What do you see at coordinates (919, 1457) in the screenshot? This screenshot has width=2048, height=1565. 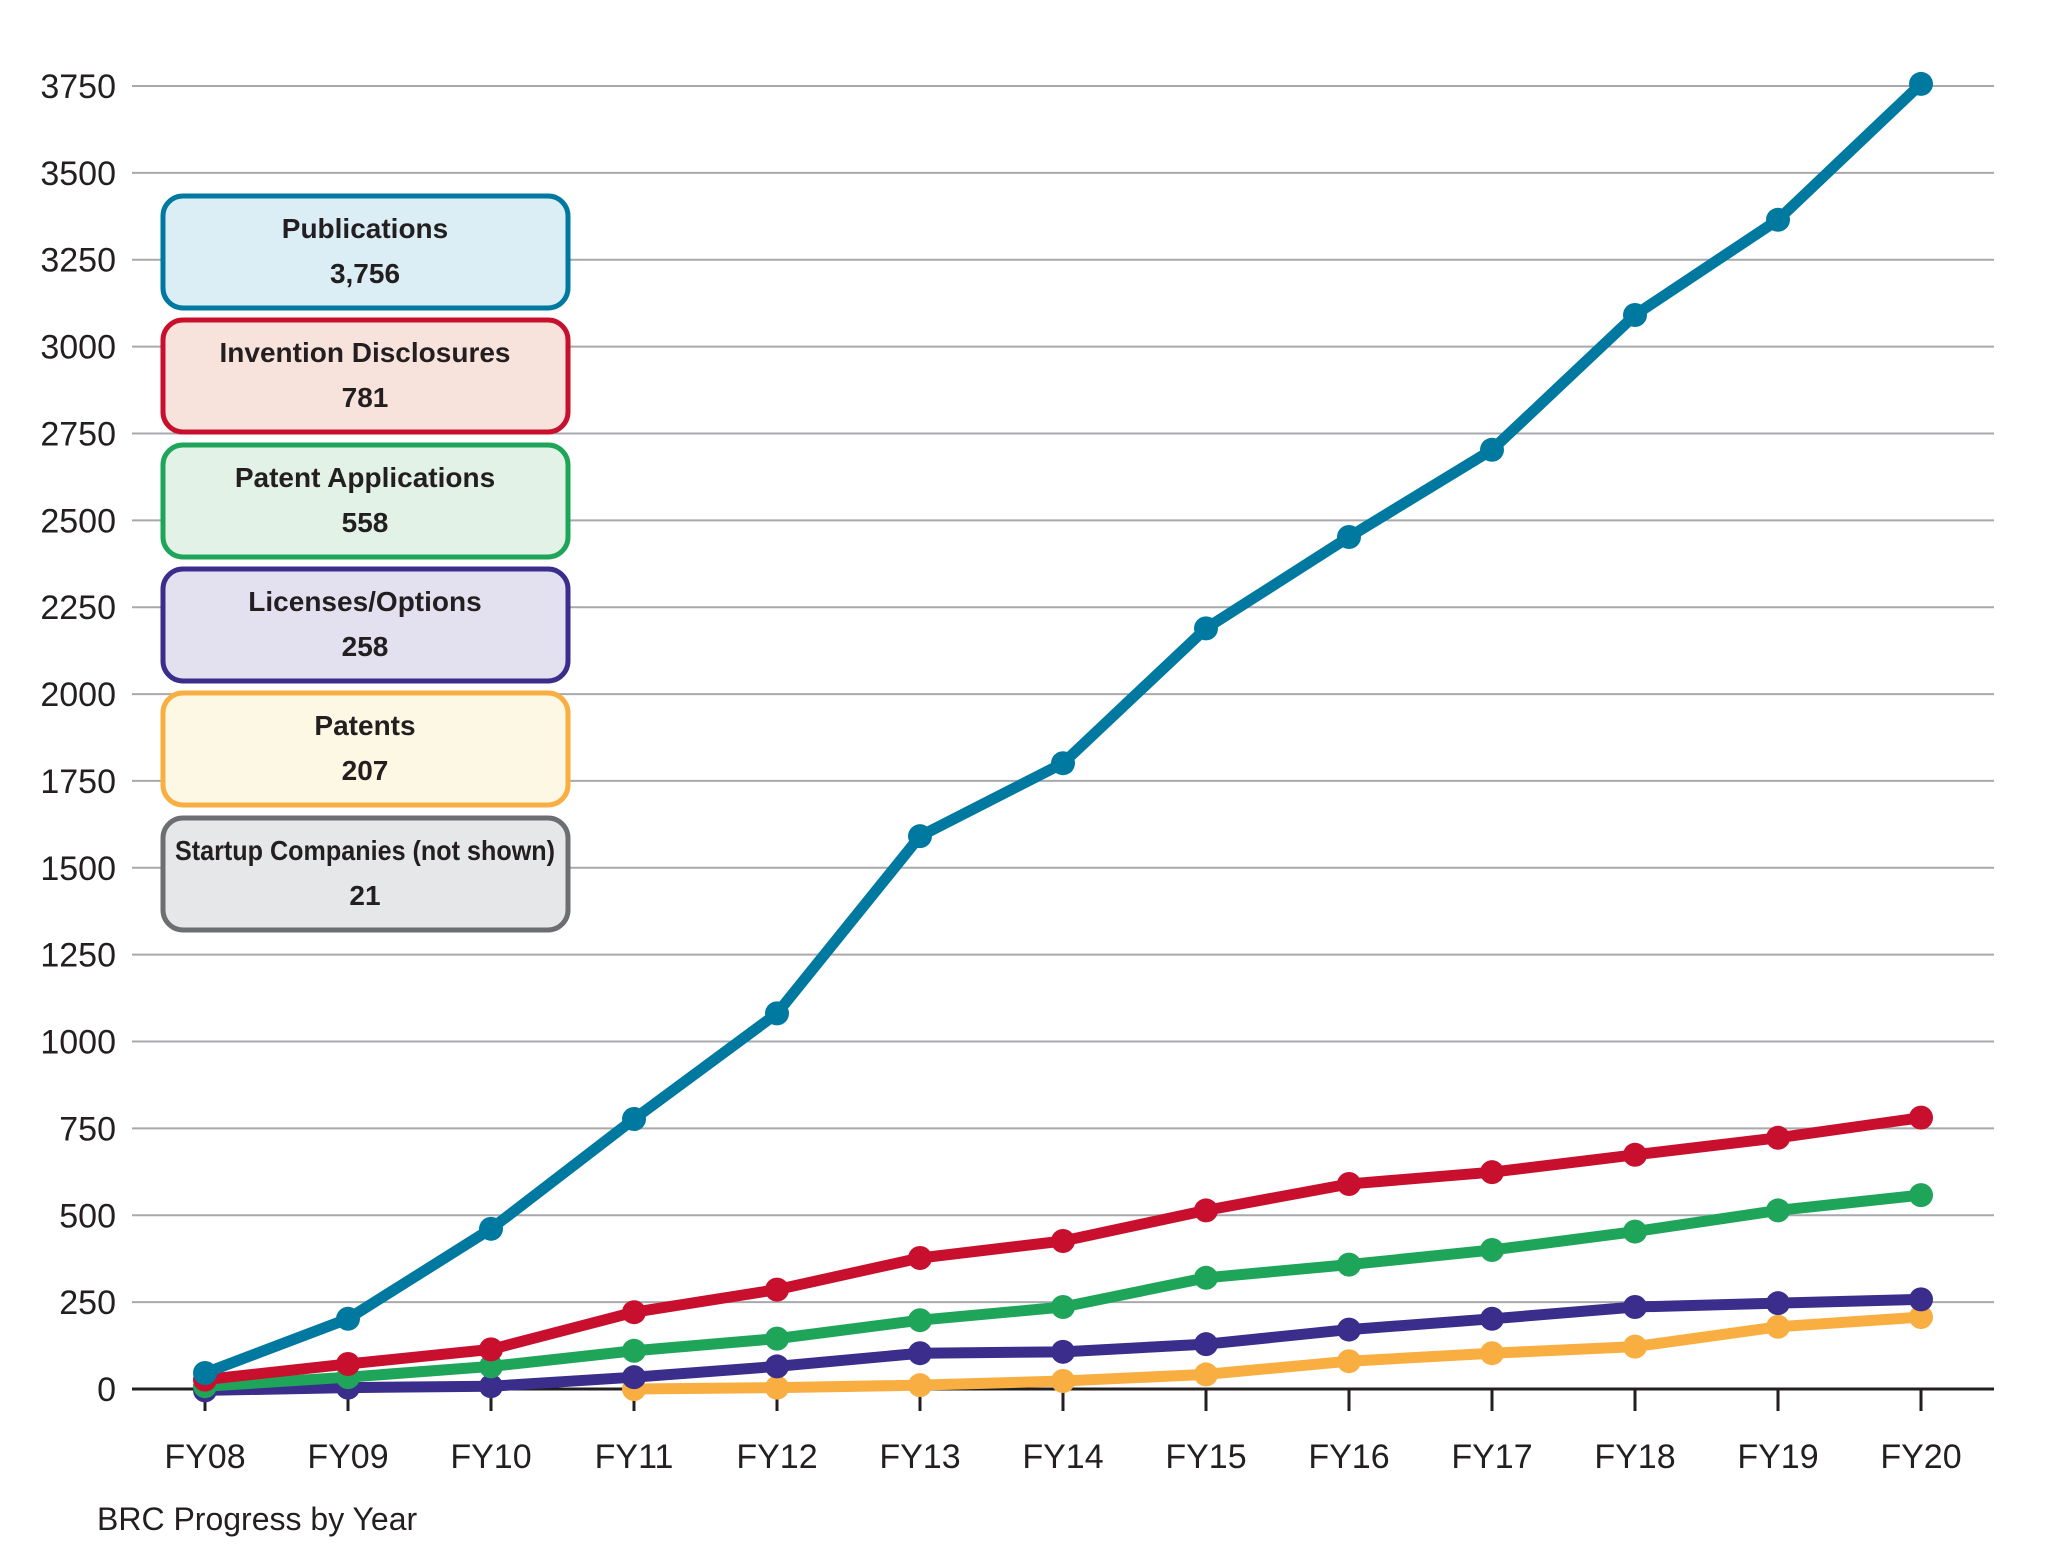 I see `x-tick-label: FY13` at bounding box center [919, 1457].